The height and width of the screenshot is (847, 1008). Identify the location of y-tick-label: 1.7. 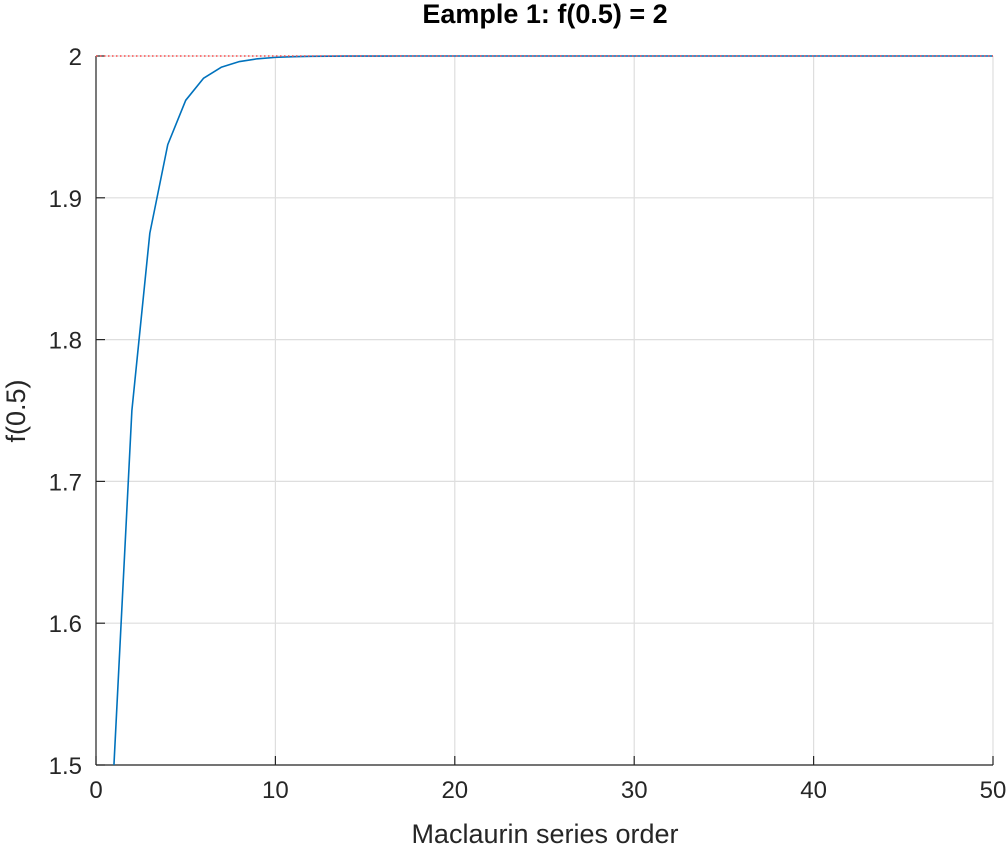
(65, 482).